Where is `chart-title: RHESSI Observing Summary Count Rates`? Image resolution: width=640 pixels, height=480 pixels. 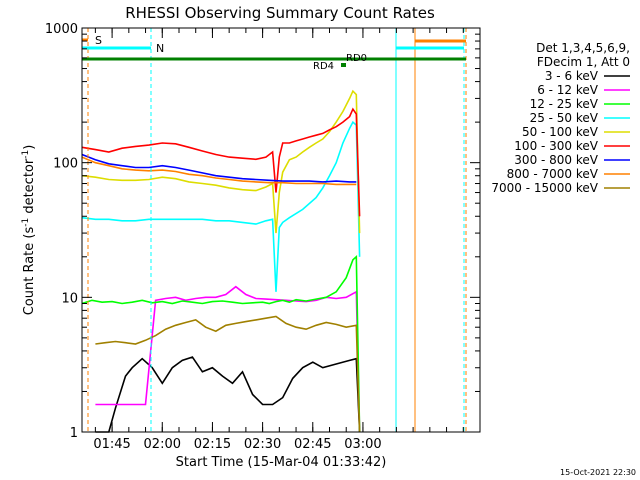
chart-title: RHESSI Observing Summary Count Rates is located at coordinates (280, 13).